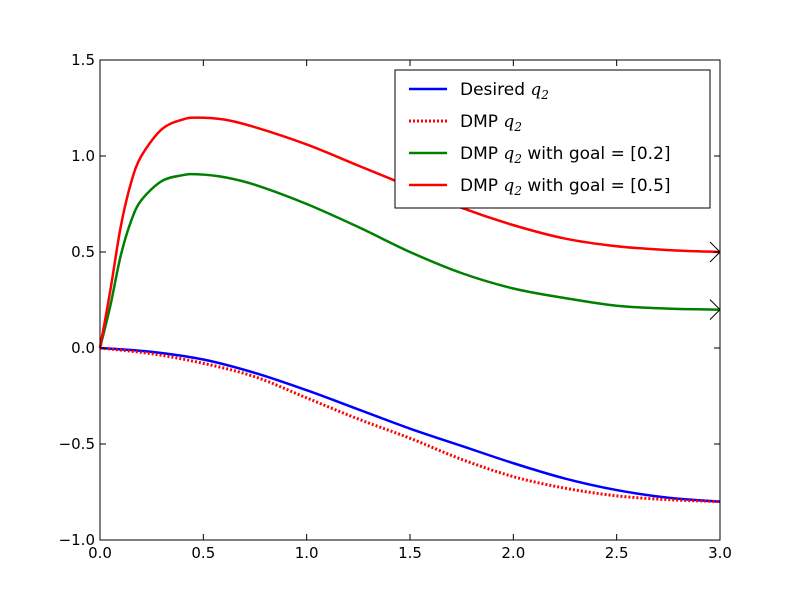  What do you see at coordinates (83, 156) in the screenshot?
I see `y-tick-label: 1.0` at bounding box center [83, 156].